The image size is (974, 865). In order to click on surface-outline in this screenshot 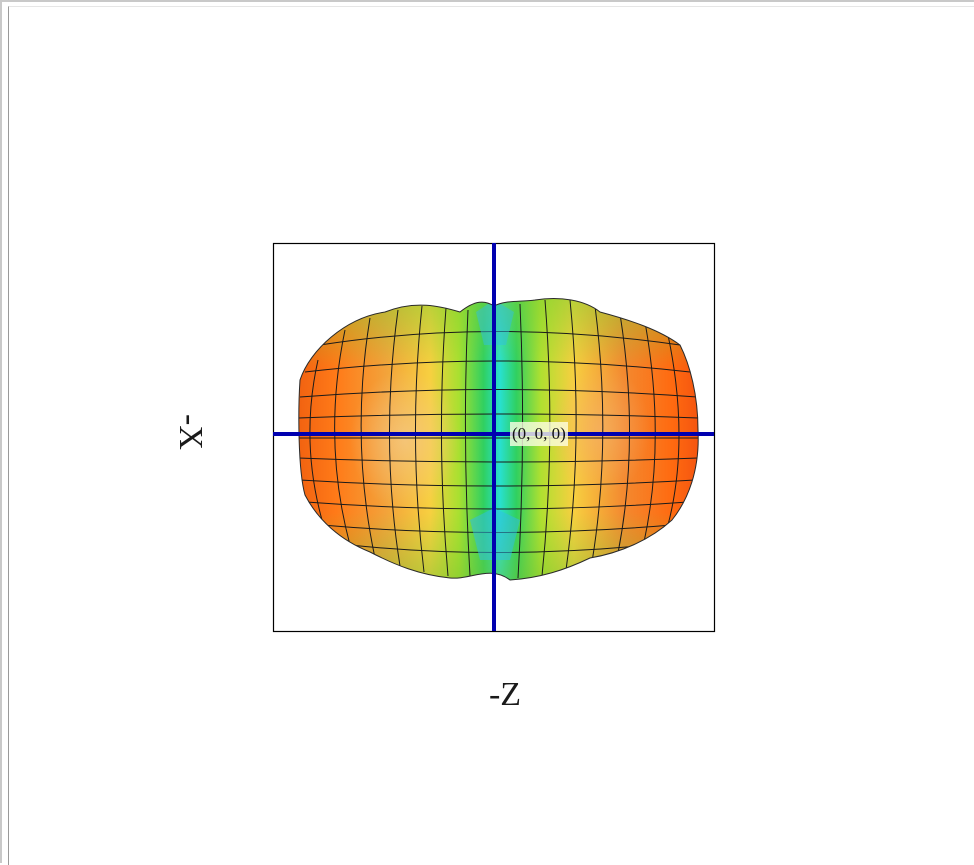, I will do `click(498, 439)`.